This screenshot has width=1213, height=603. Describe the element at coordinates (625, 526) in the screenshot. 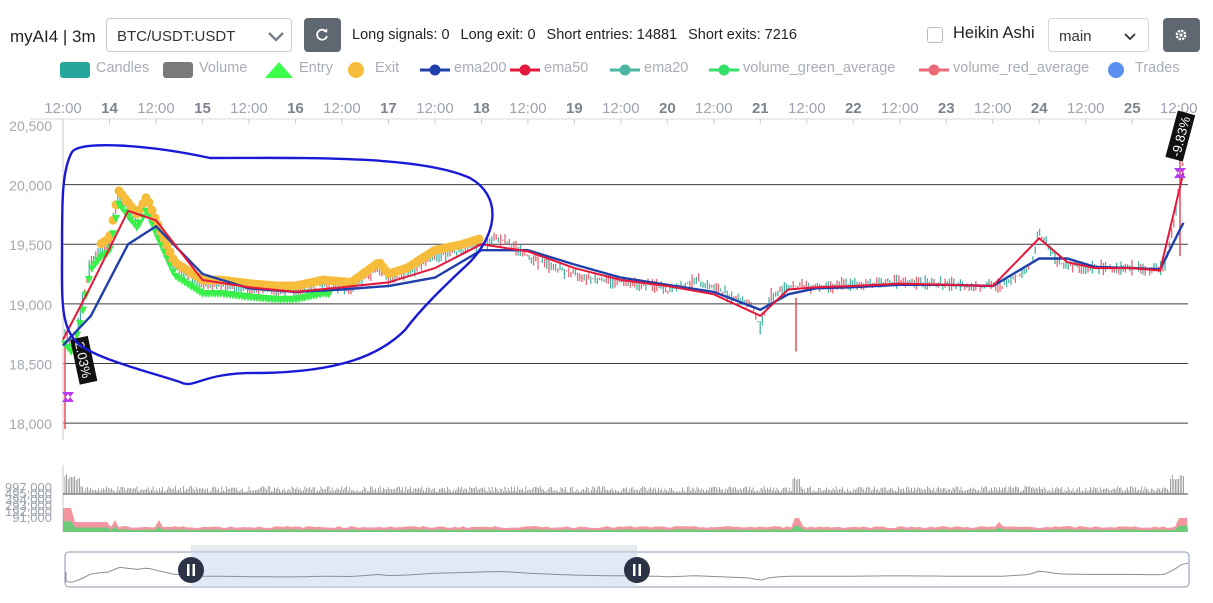

I see `volume-green-average` at that location.